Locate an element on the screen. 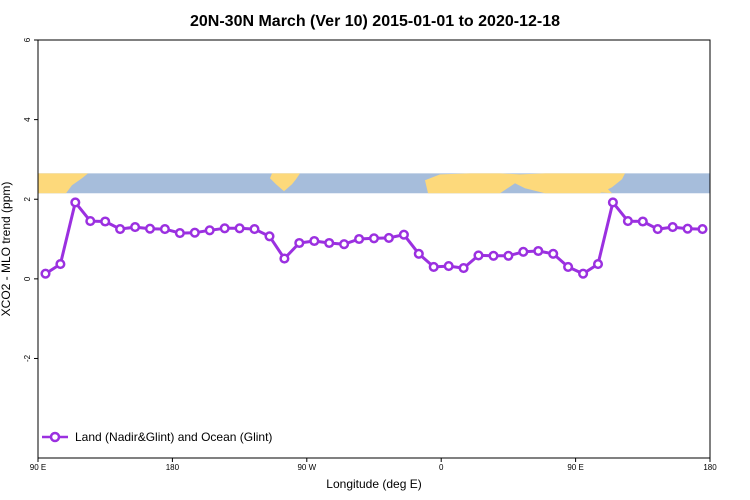 The image size is (750, 500). legend: Land (Nadir&Glint) and Ocean (Glint) is located at coordinates (157, 437).